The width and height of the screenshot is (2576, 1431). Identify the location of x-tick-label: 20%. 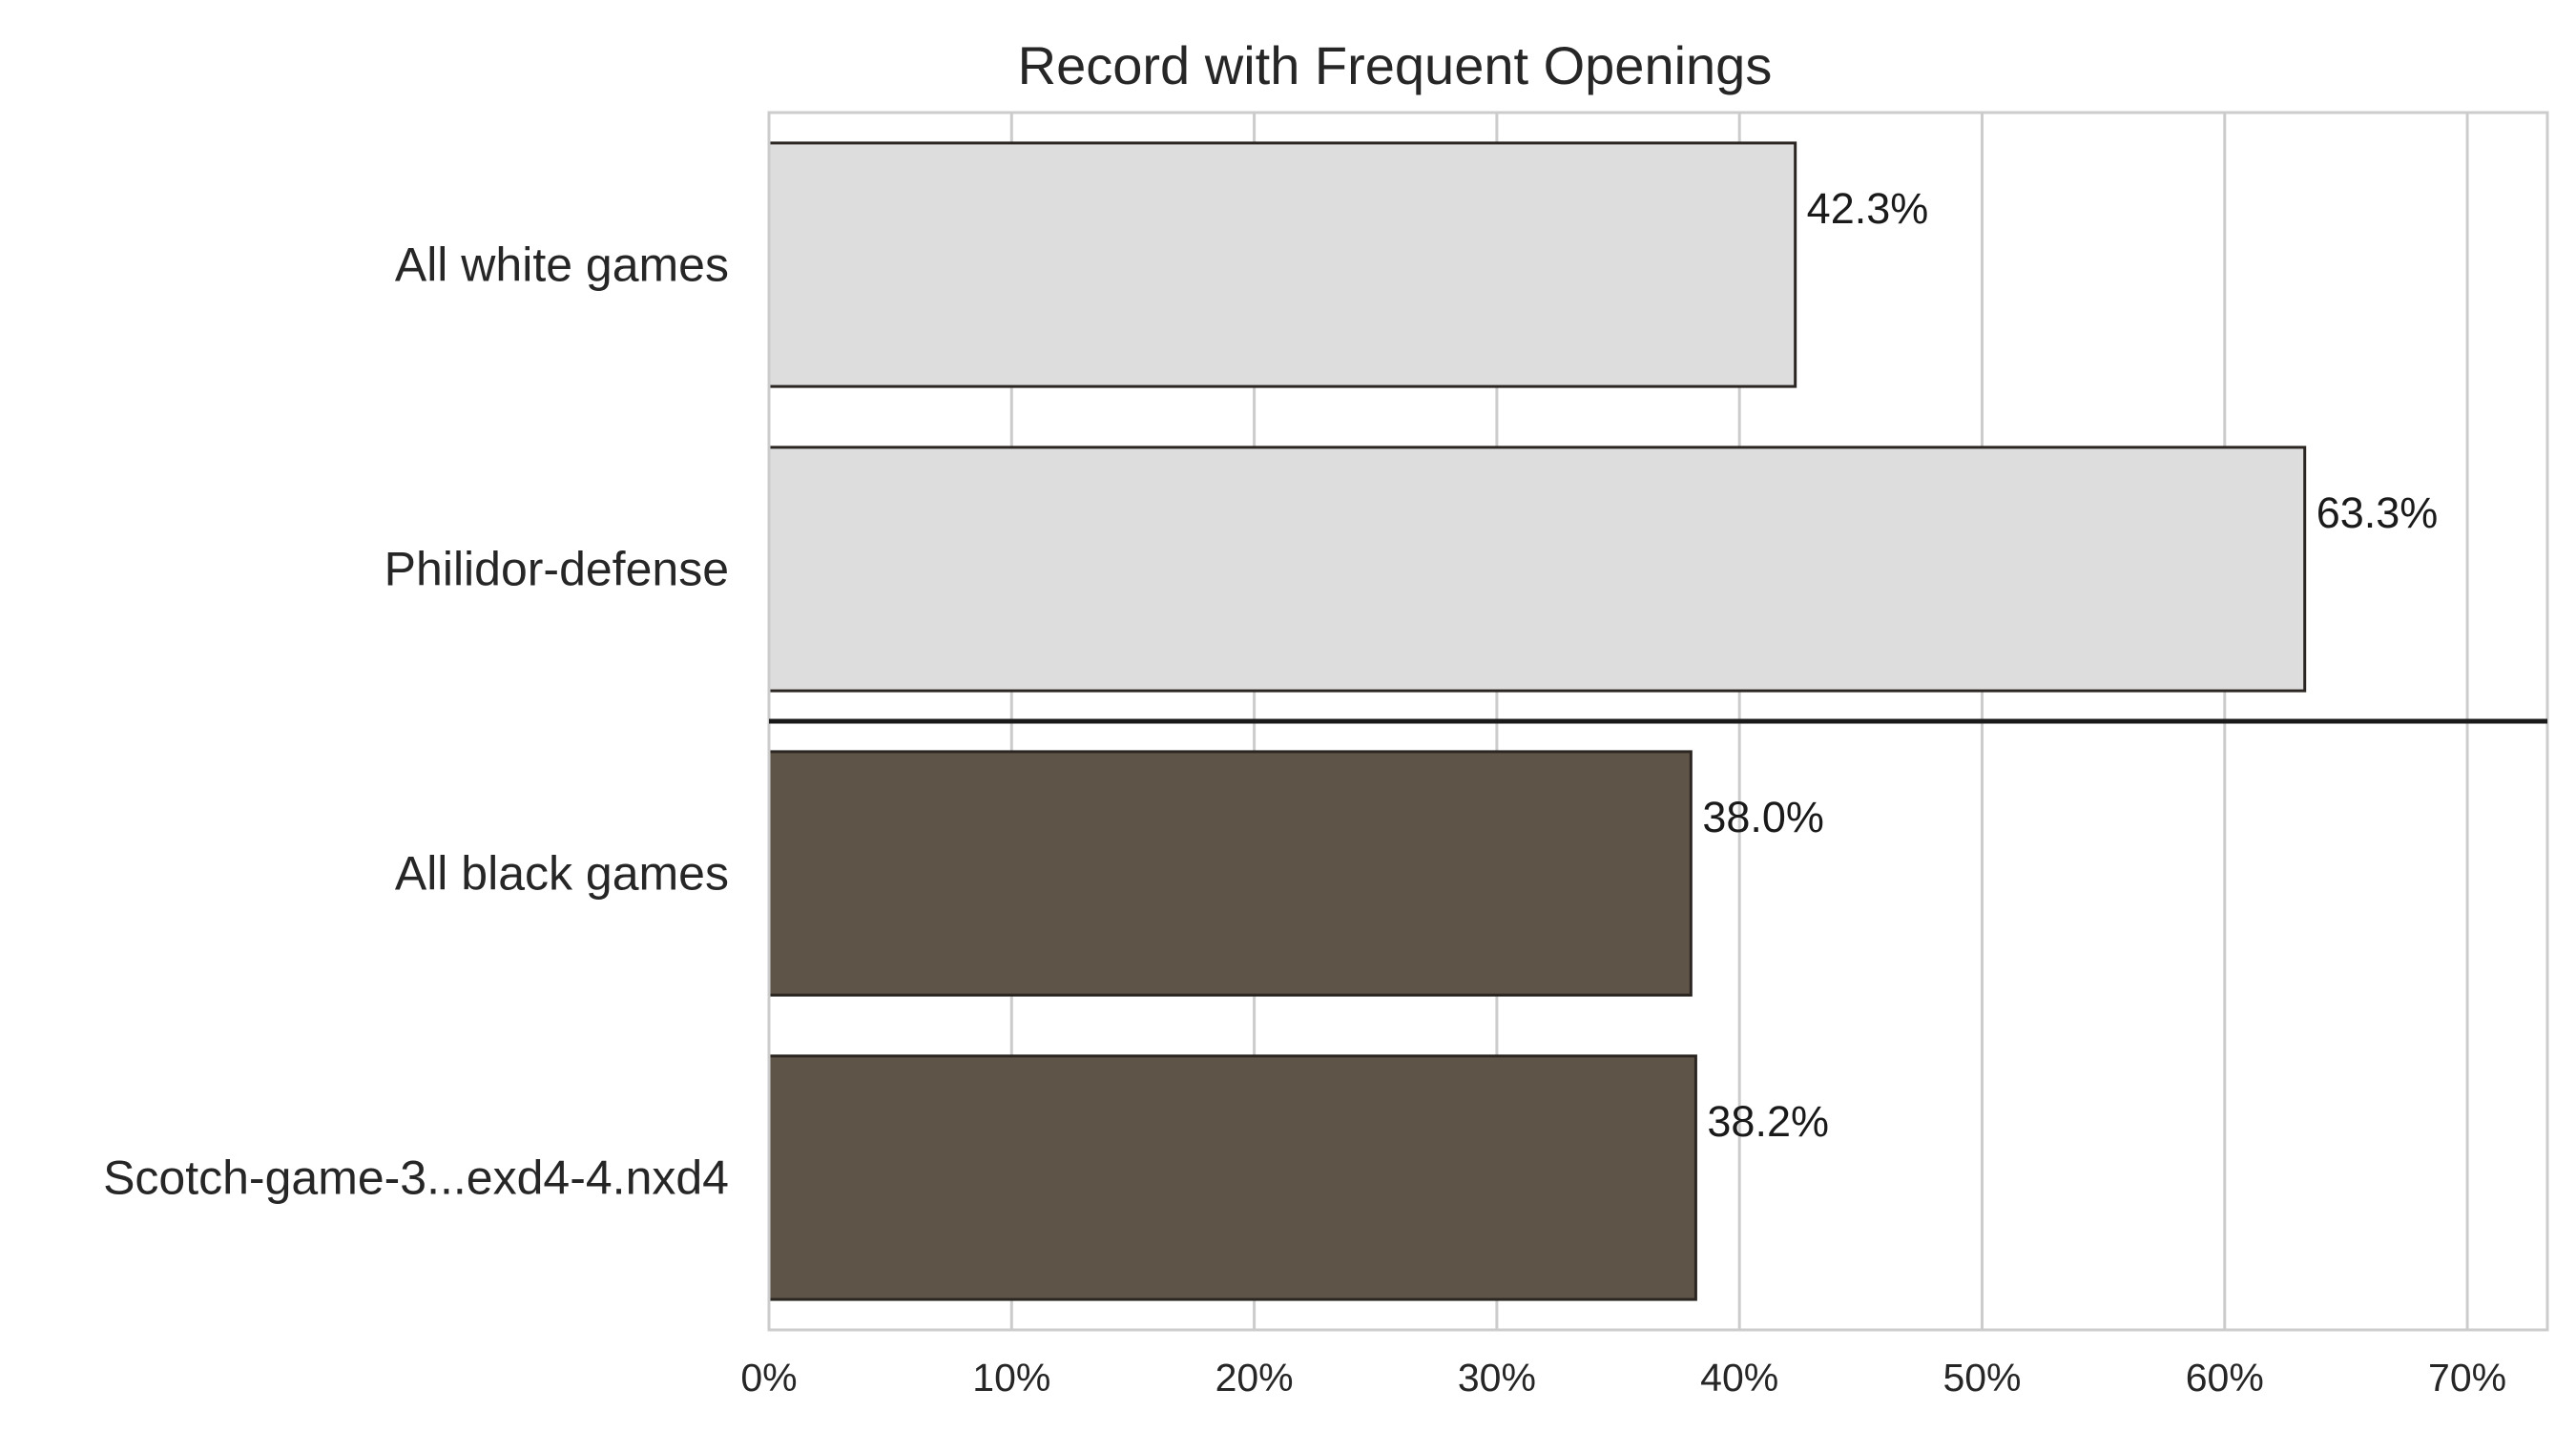
(1254, 1378).